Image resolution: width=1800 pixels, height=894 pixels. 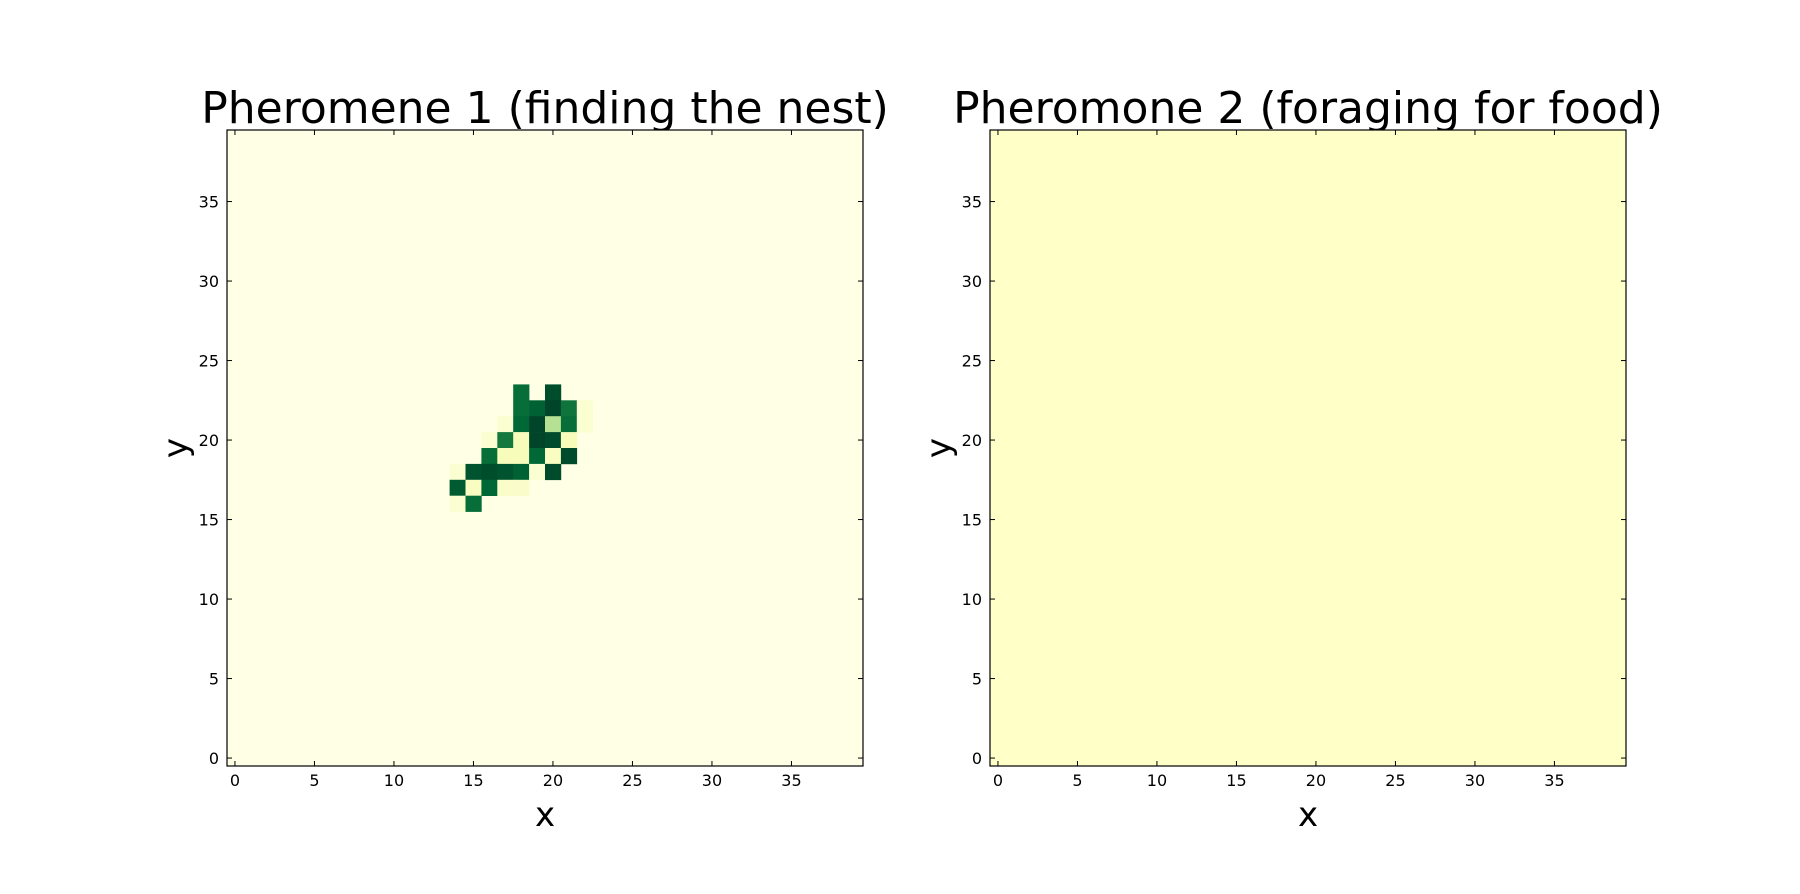 I want to click on panel-2-x-tick-label: 30, so click(x=1475, y=780).